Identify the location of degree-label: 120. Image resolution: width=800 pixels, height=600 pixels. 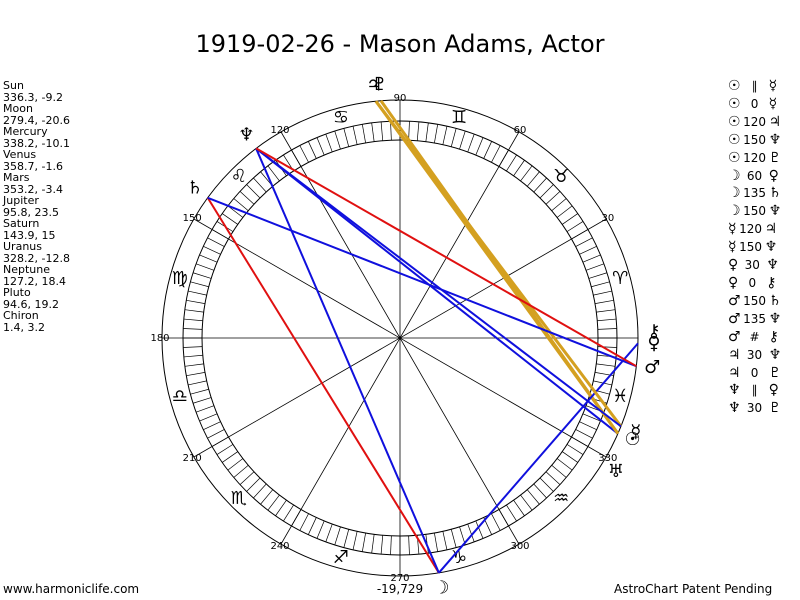
(279, 130).